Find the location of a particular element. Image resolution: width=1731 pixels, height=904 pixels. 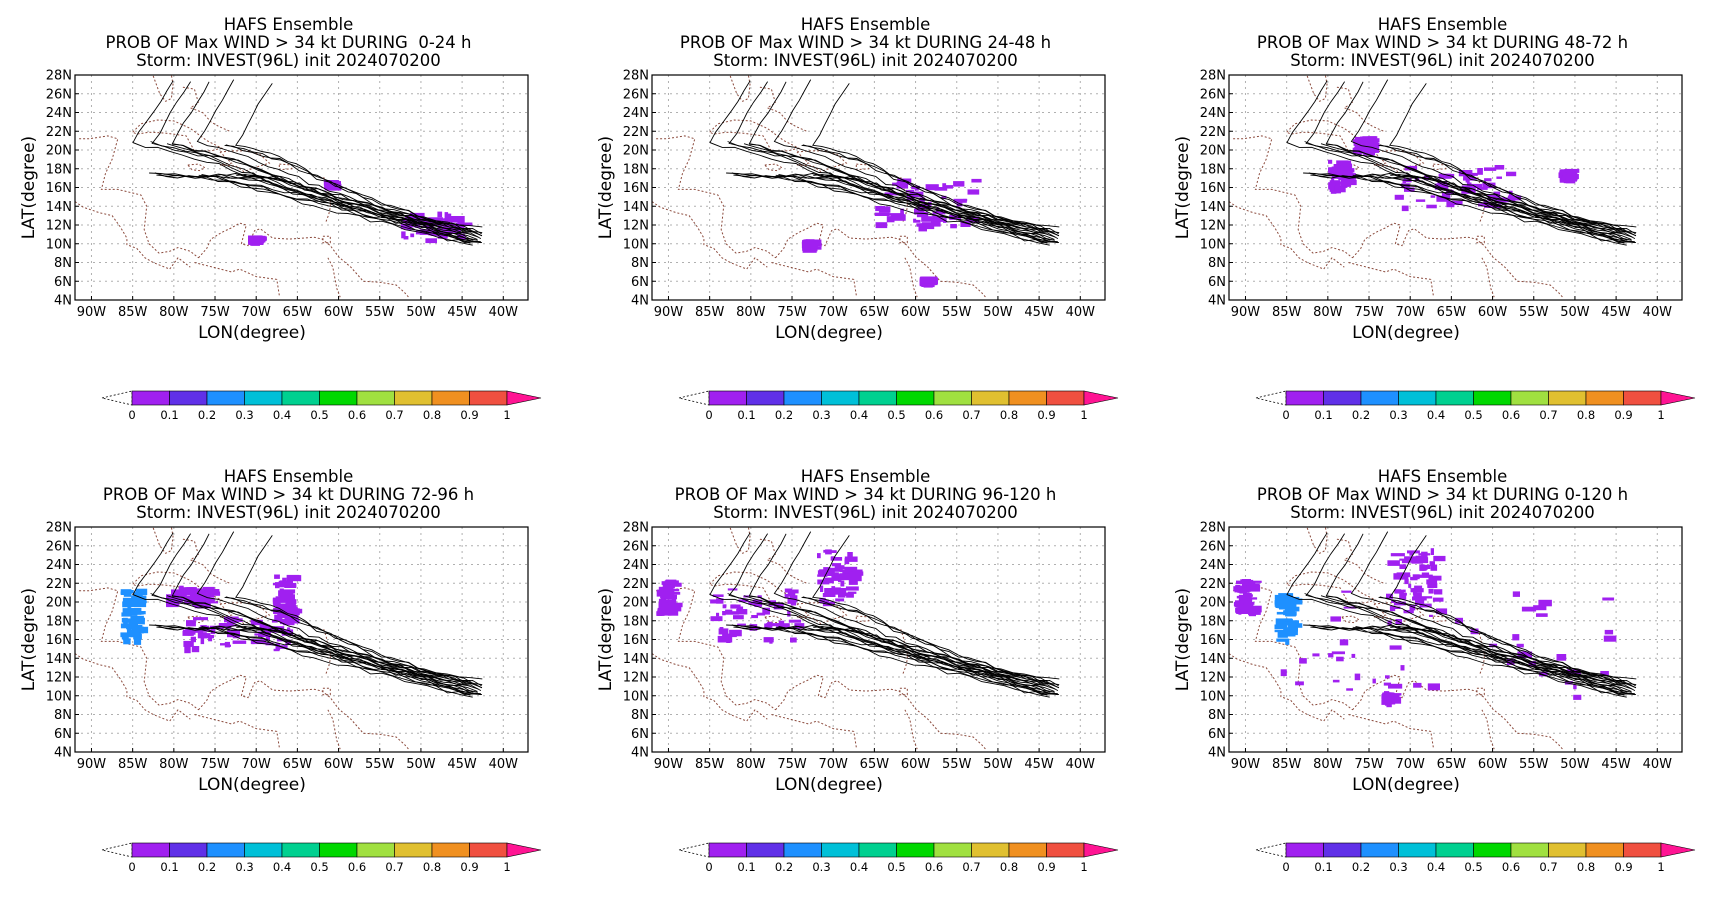

colorbar-label: 1 is located at coordinates (1660, 415).